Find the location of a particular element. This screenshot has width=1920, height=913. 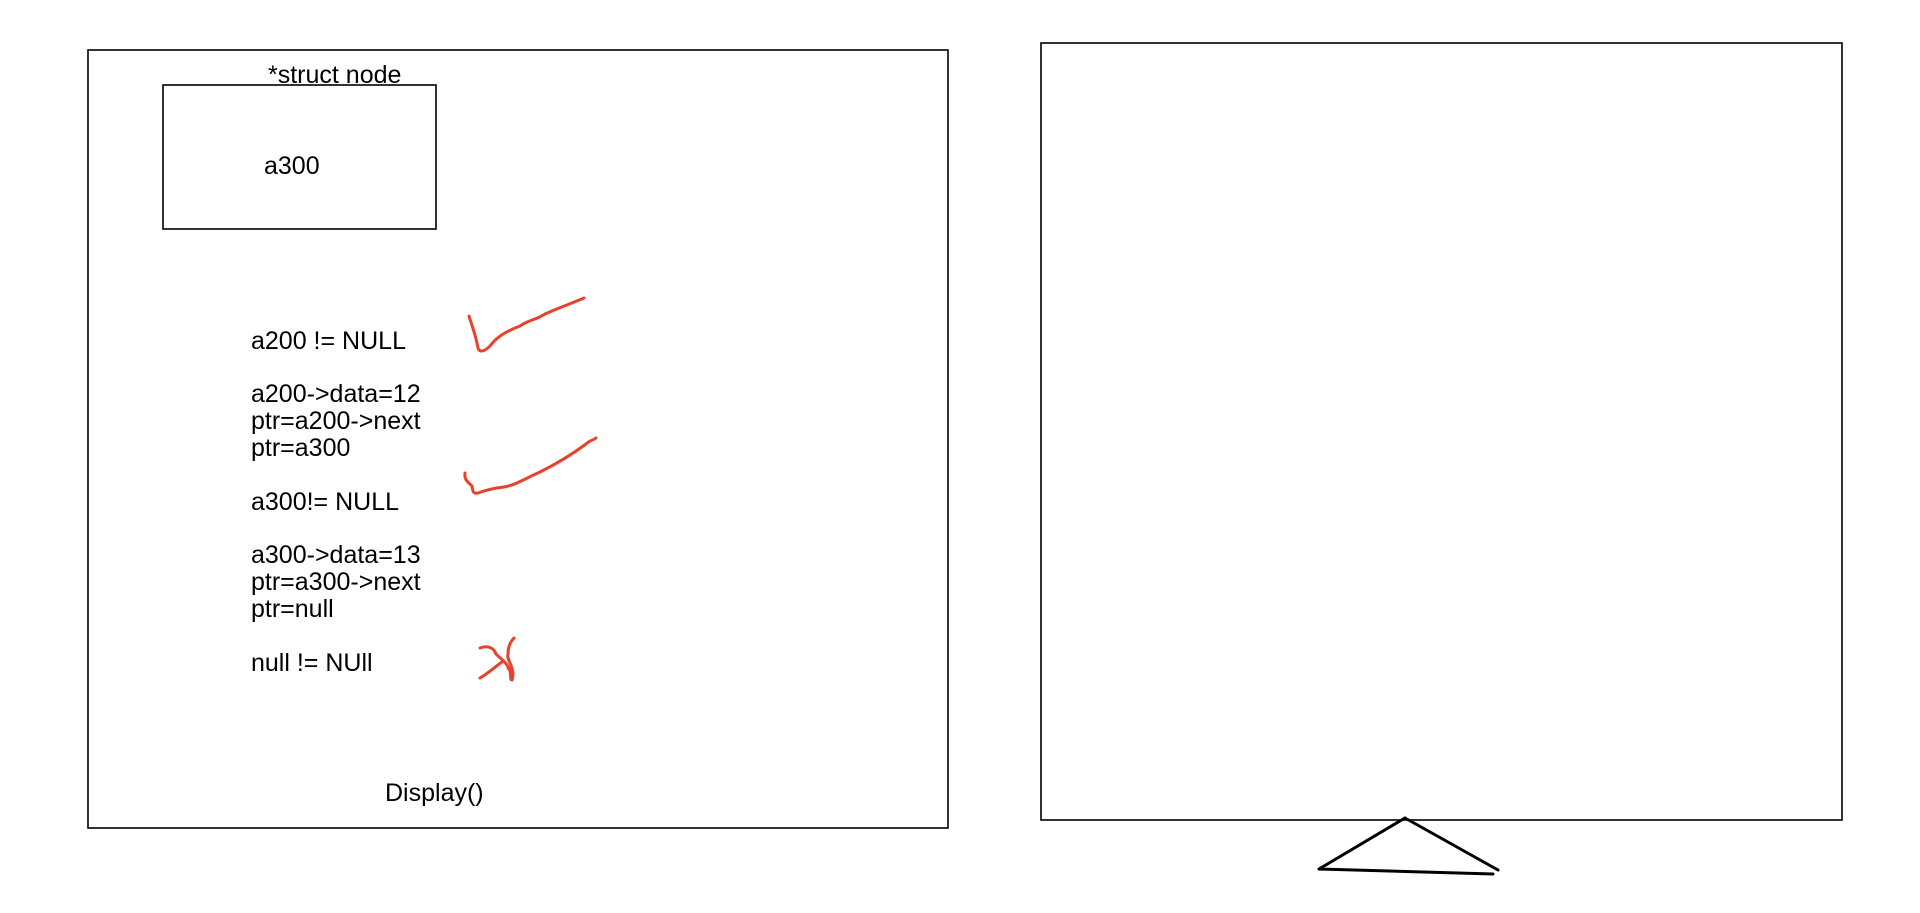

trace-line: a300!= NULL is located at coordinates (325, 502).